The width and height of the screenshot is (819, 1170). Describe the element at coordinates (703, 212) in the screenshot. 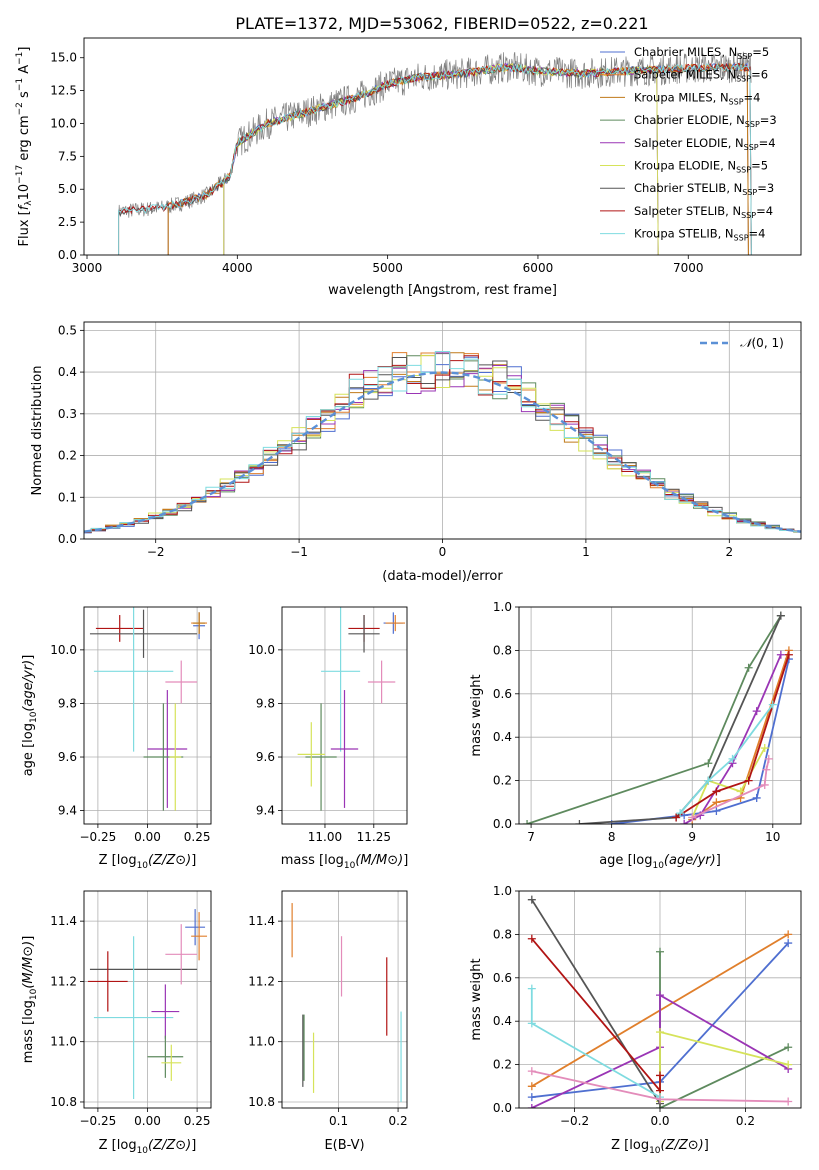

I see `legend-entry: Salpeter STELIB, NSSP=4` at that location.